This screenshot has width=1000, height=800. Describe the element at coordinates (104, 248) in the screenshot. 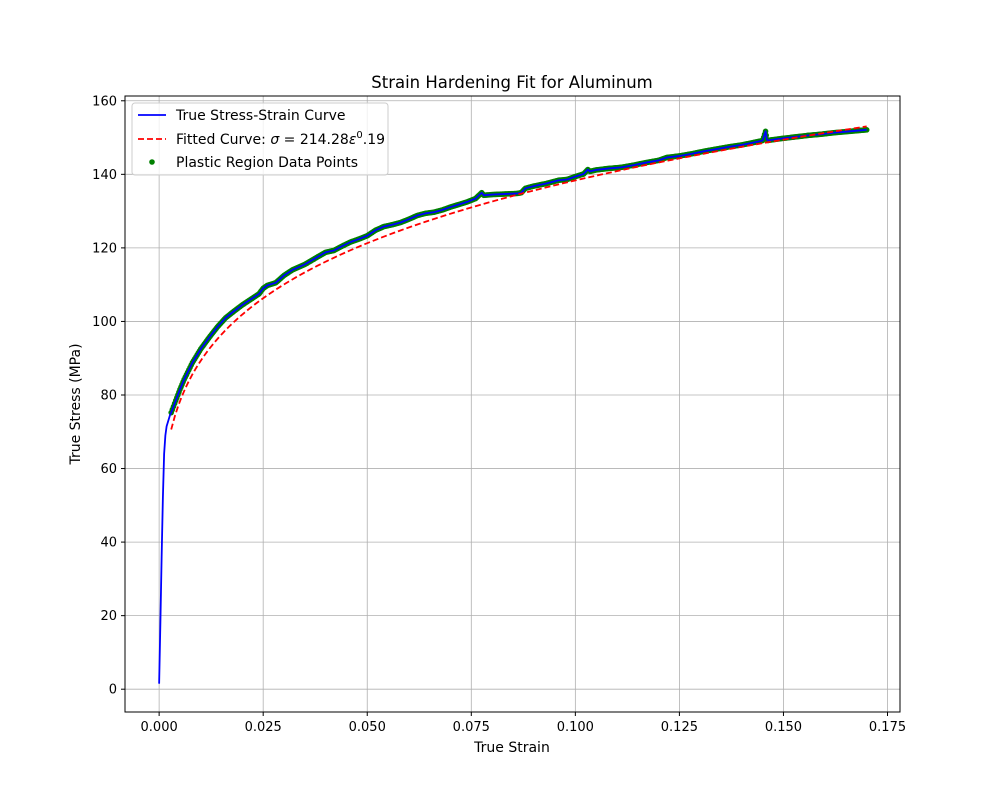

I see `y-tick-label: 120` at that location.